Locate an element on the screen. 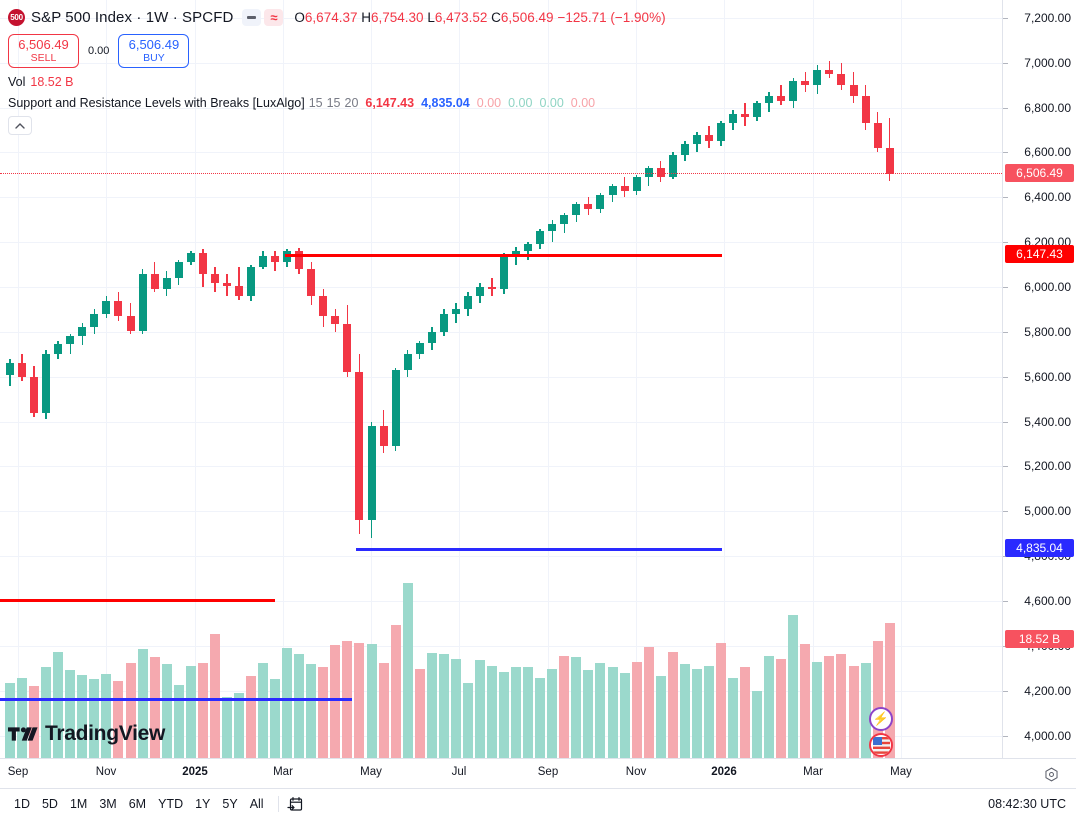 The image size is (1076, 818). volume-label: Vol is located at coordinates (17, 82).